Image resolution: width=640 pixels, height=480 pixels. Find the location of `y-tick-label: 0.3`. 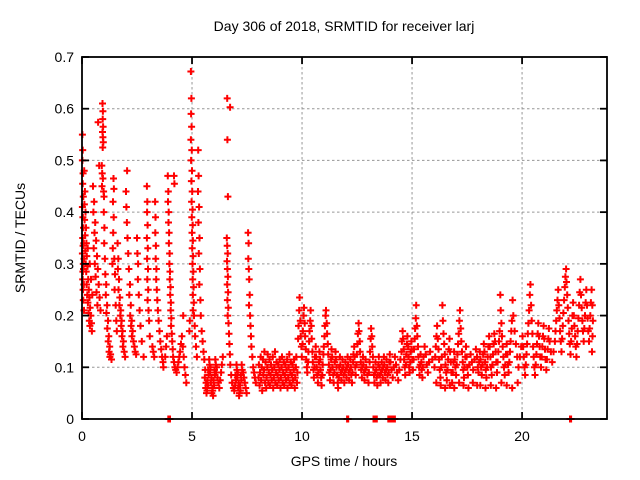

y-tick-label: 0.3 is located at coordinates (65, 264).